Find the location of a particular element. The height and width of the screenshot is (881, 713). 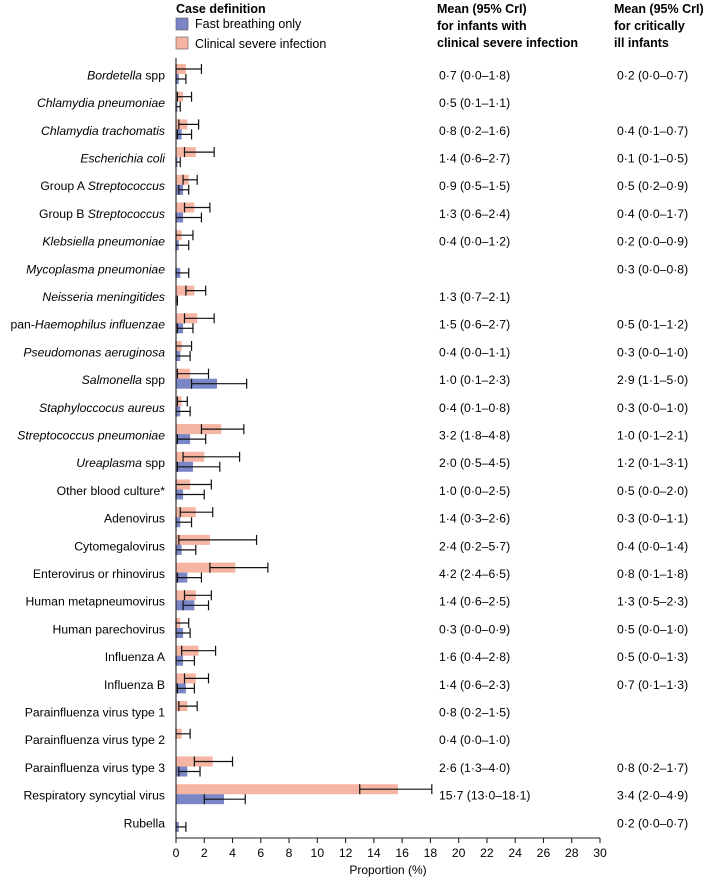

x-tick-label: 24 is located at coordinates (515, 853).